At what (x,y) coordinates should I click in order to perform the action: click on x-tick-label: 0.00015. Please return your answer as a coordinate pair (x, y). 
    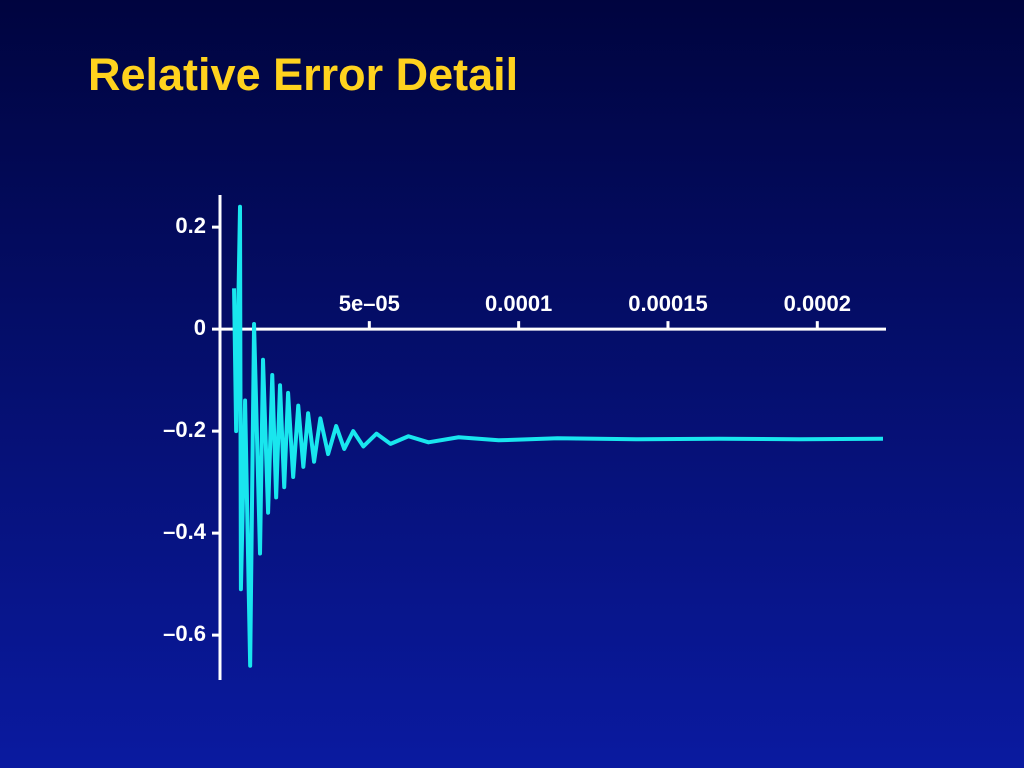
    Looking at the image, I should click on (668, 303).